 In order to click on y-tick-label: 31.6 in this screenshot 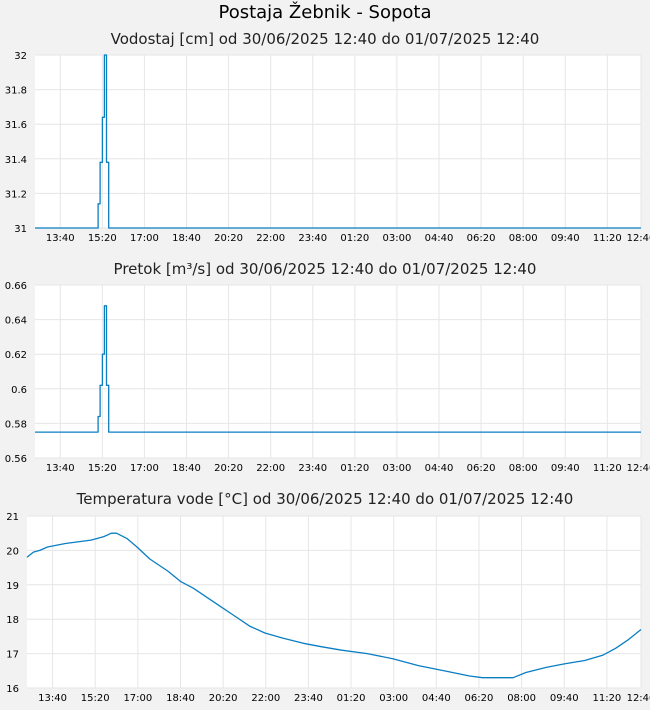, I will do `click(16, 125)`.